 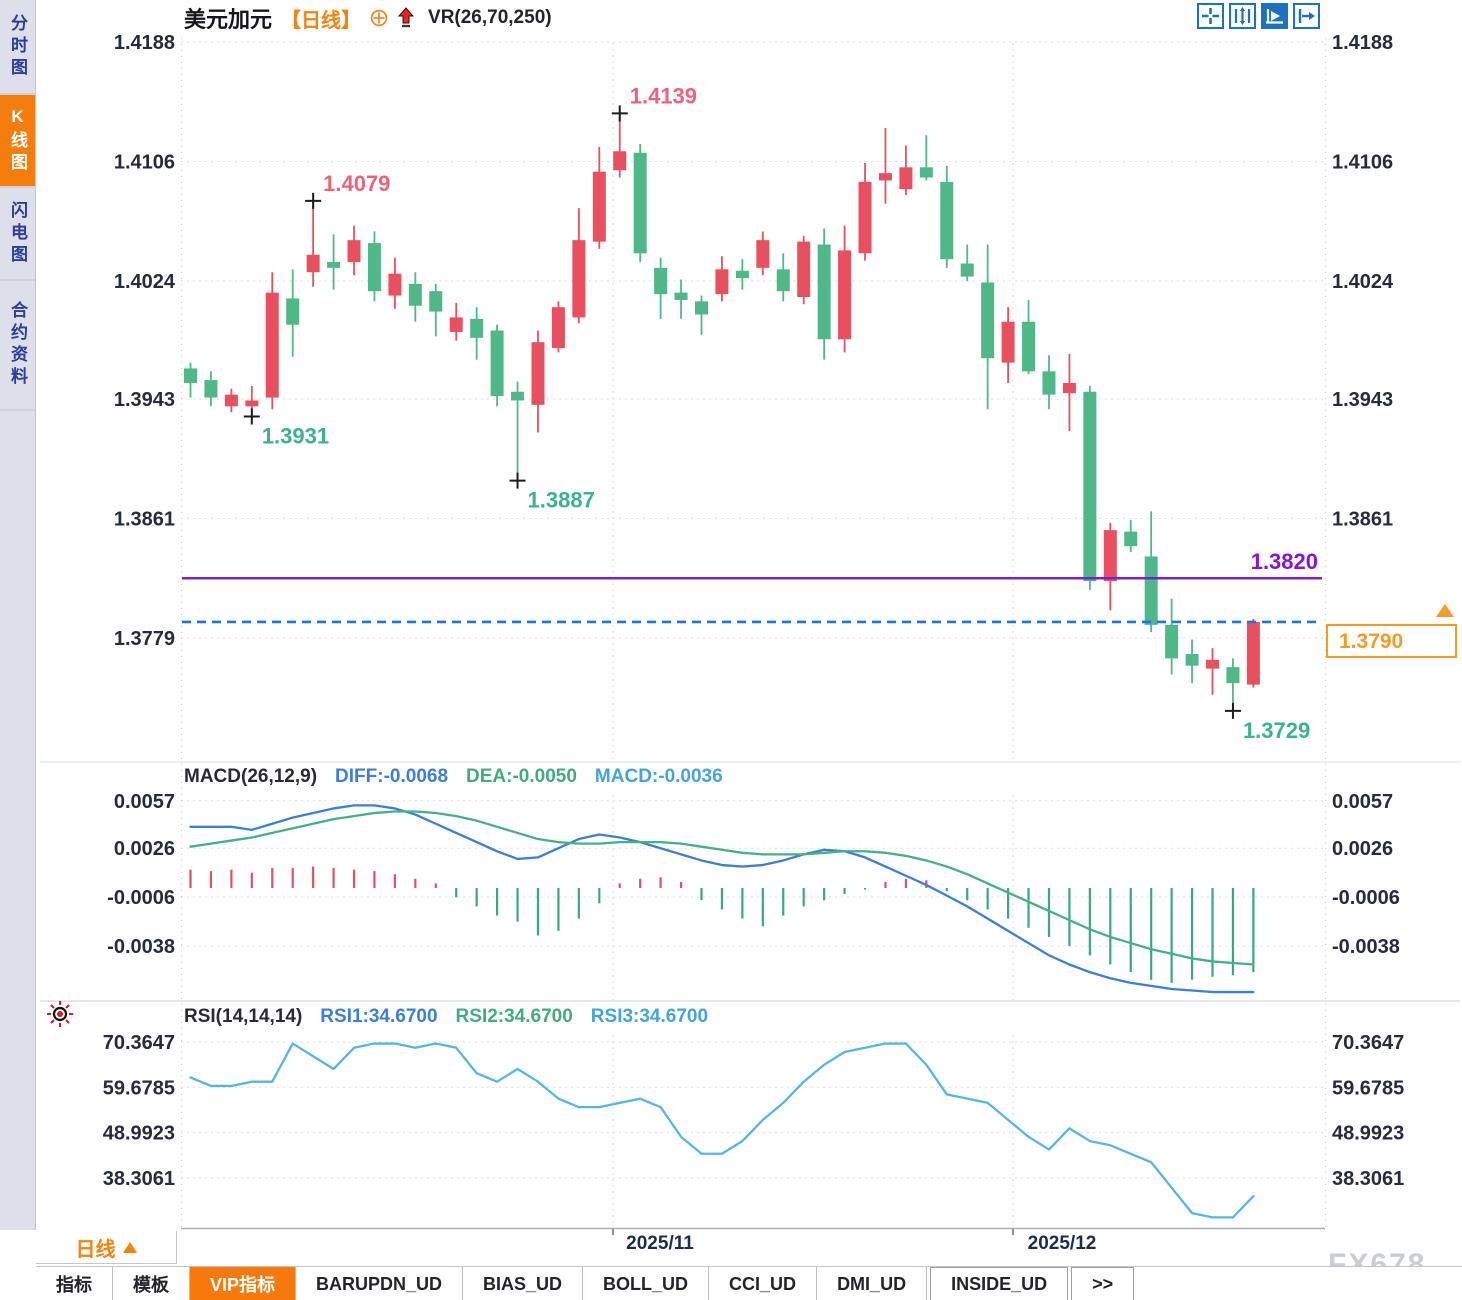 I want to click on tab-vip-indicators: VIP指标, so click(x=243, y=1283).